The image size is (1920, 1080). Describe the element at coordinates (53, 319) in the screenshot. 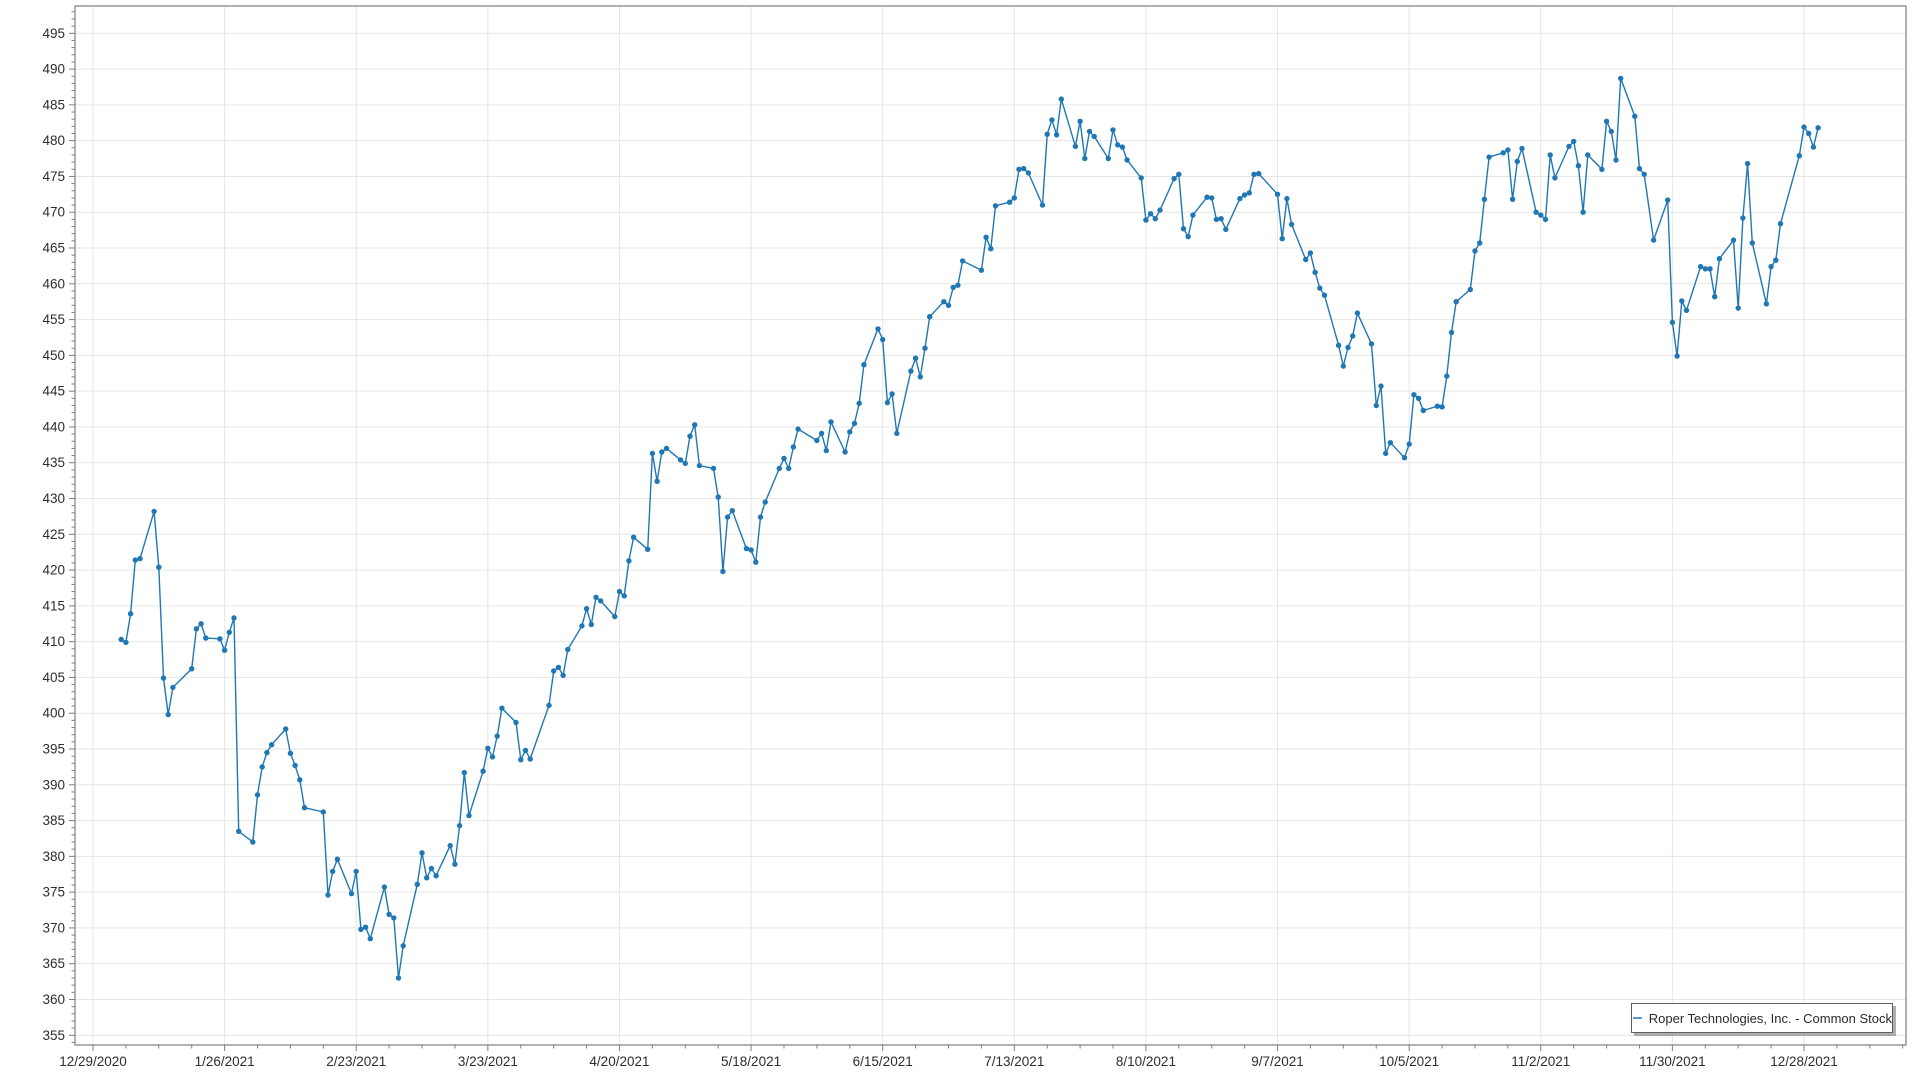

I see `y-tick-label: 455` at that location.